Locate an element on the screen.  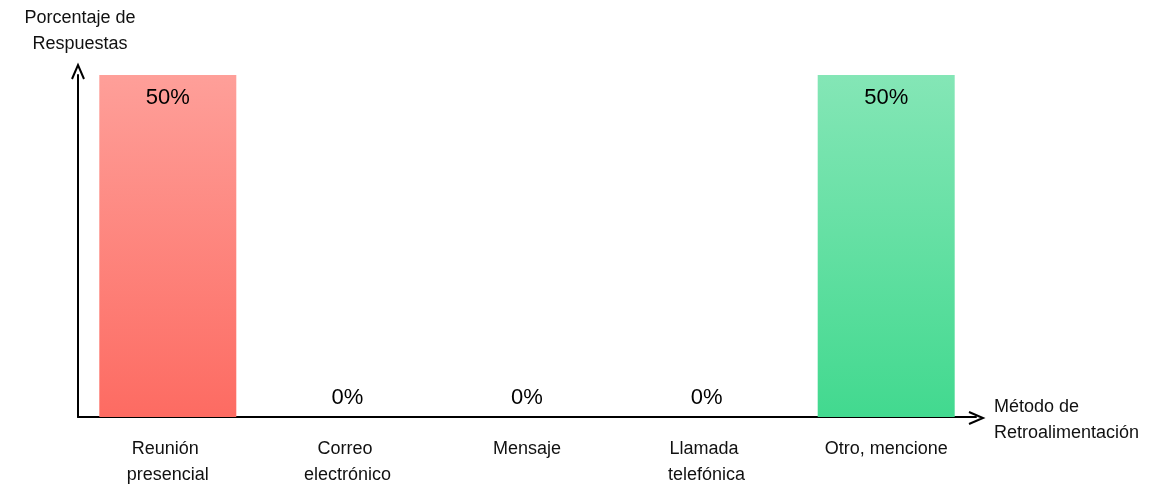
x-tick-label: Correo electrónico is located at coordinates (347, 461).